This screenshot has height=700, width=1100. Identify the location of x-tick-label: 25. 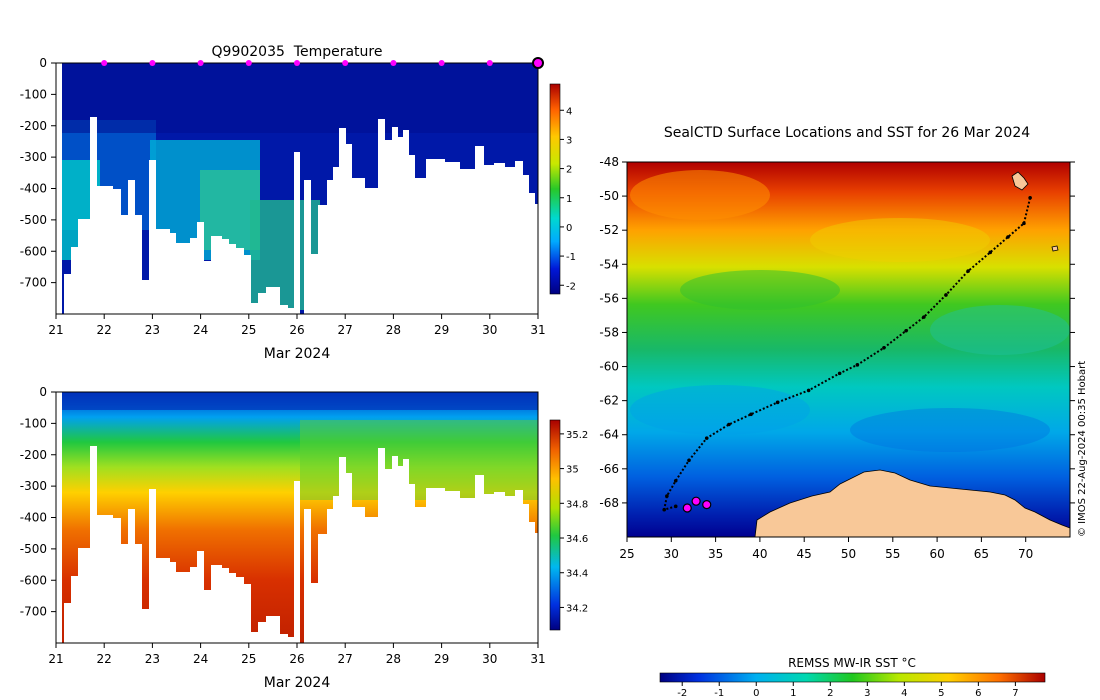
(248, 659).